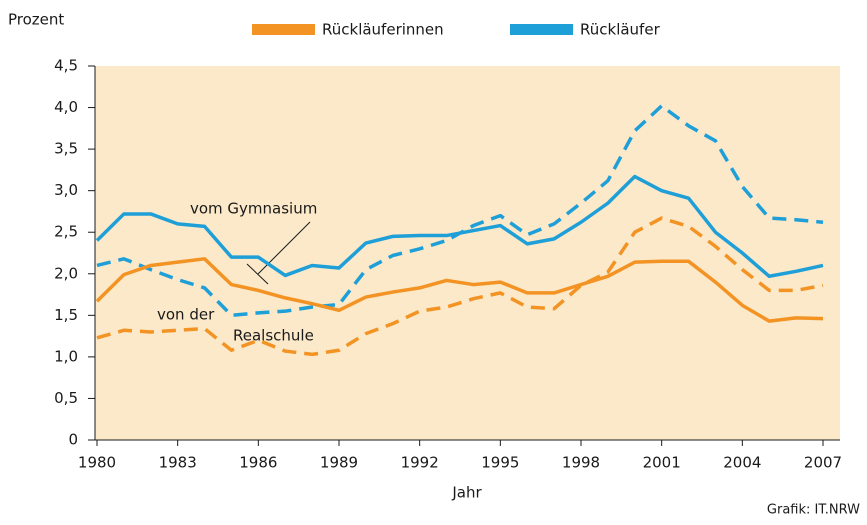 This screenshot has height=525, width=867. What do you see at coordinates (383, 30) in the screenshot?
I see `legend-label: Rückläuferinnen` at bounding box center [383, 30].